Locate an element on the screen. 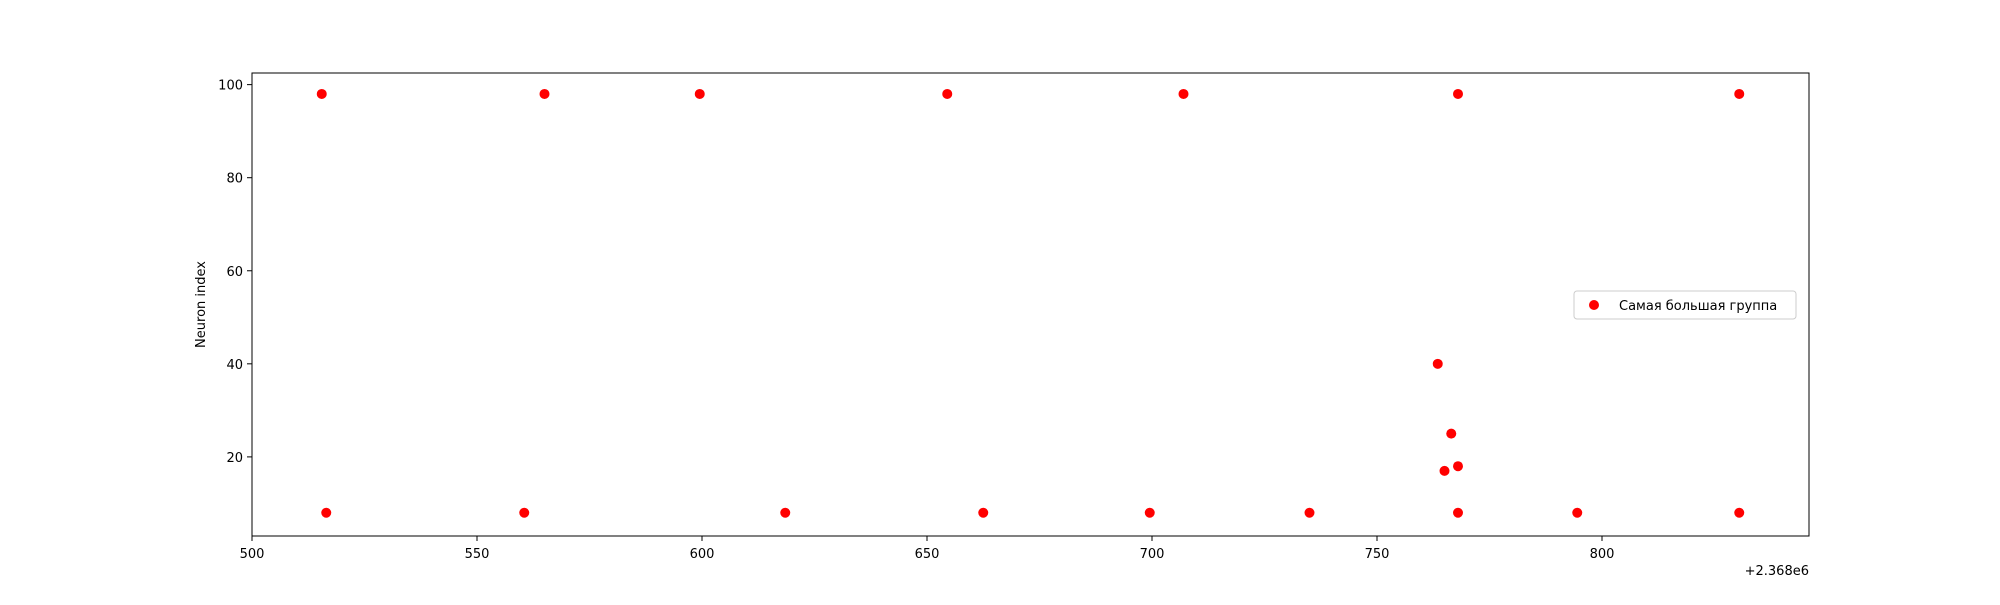  y-tick-label: 40 is located at coordinates (234, 365).